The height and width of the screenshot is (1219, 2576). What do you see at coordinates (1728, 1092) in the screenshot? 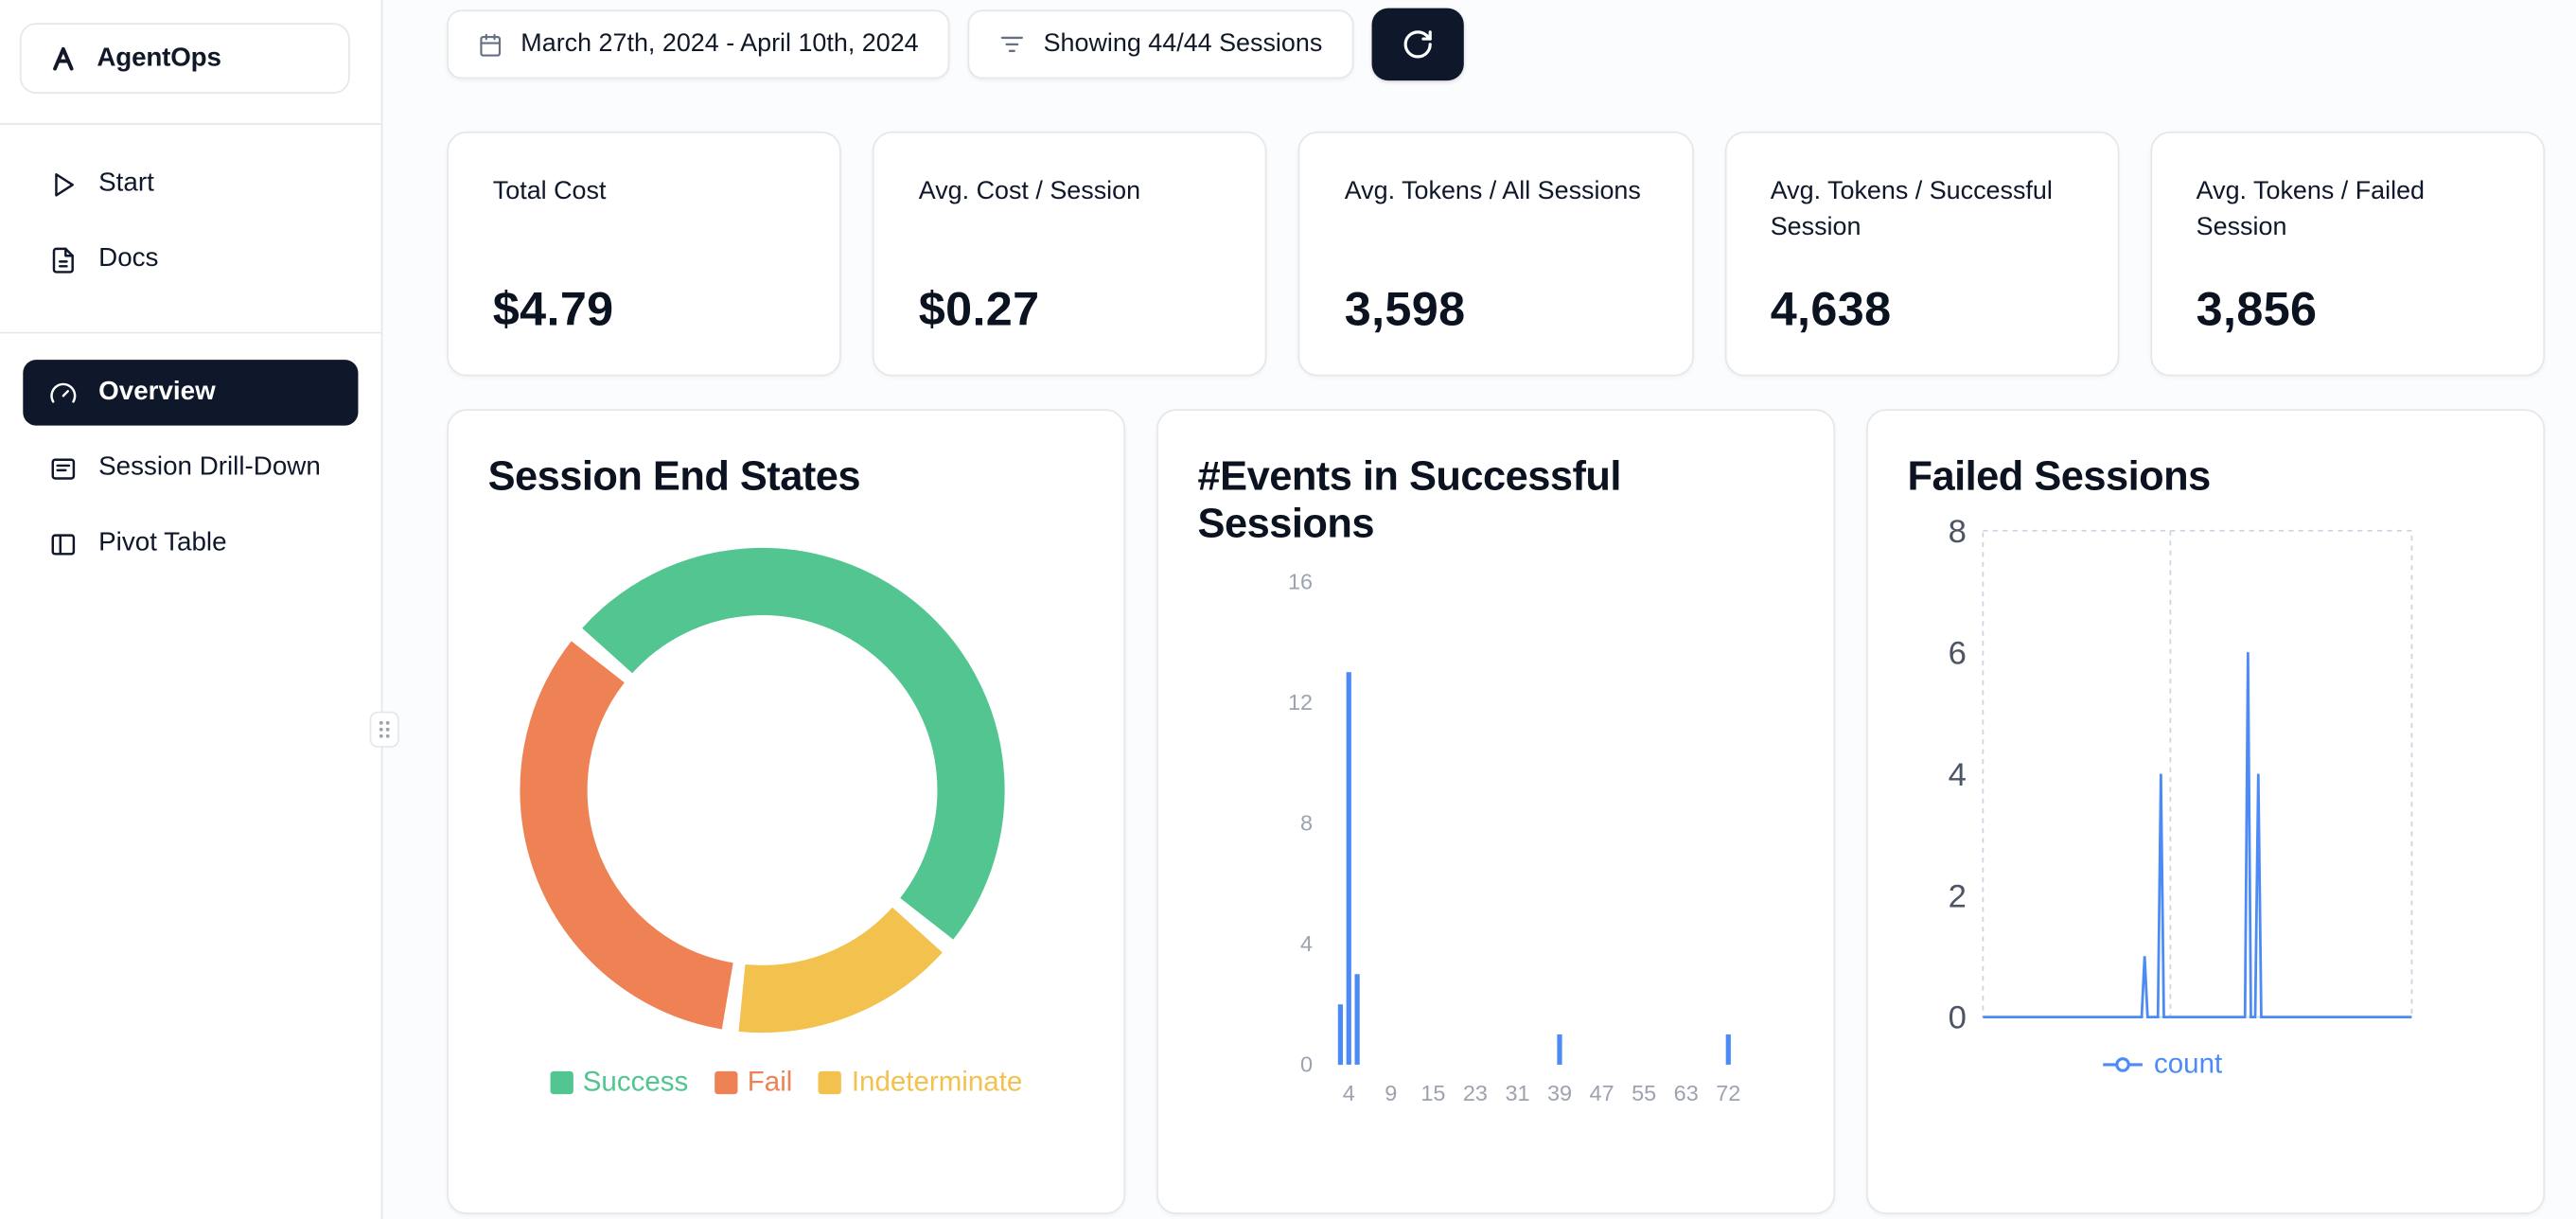
I see `x-axis-tick-label: 72` at bounding box center [1728, 1092].